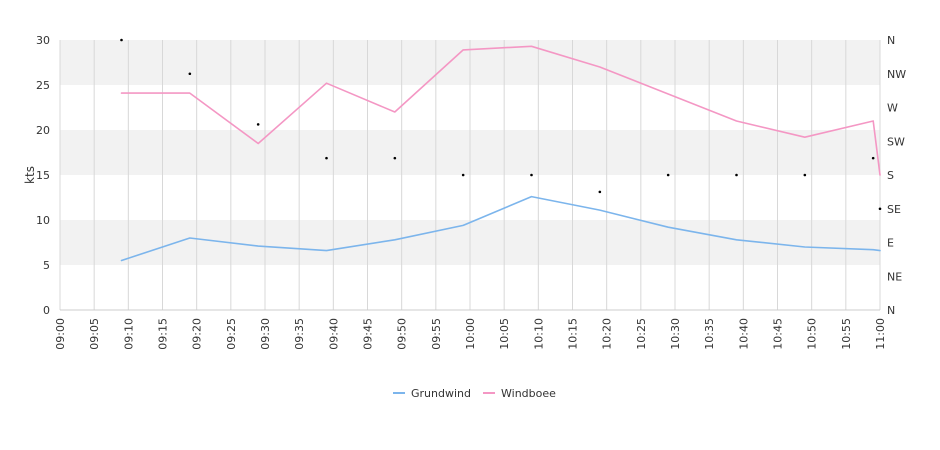 This screenshot has width=940, height=450. Describe the element at coordinates (528, 393) in the screenshot. I see `legend-label: Windboee` at that location.